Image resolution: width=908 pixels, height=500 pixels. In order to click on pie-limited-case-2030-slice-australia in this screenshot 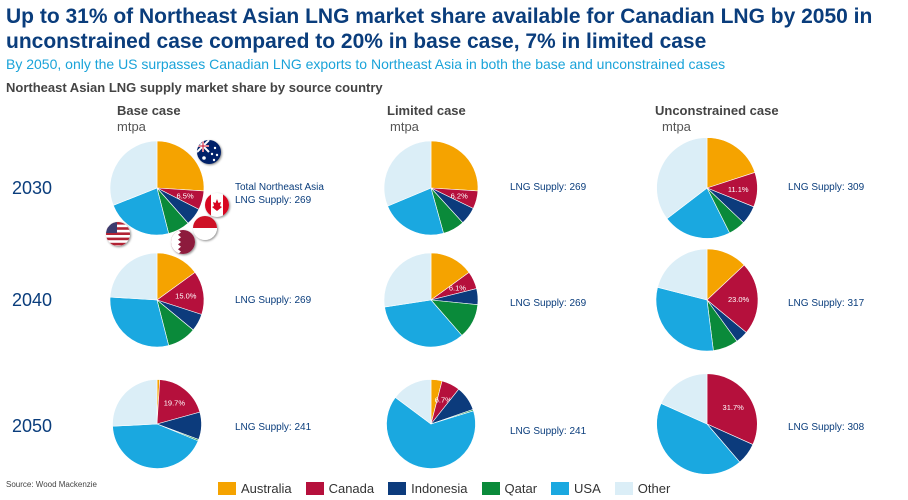, I will do `click(454, 166)`.